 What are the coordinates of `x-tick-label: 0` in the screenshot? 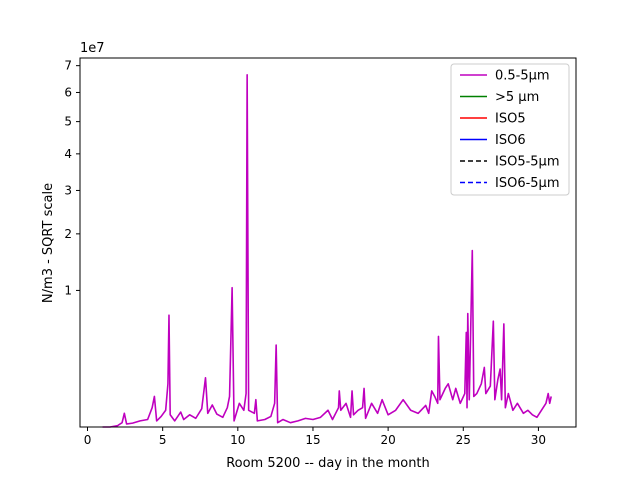 It's located at (88, 440).